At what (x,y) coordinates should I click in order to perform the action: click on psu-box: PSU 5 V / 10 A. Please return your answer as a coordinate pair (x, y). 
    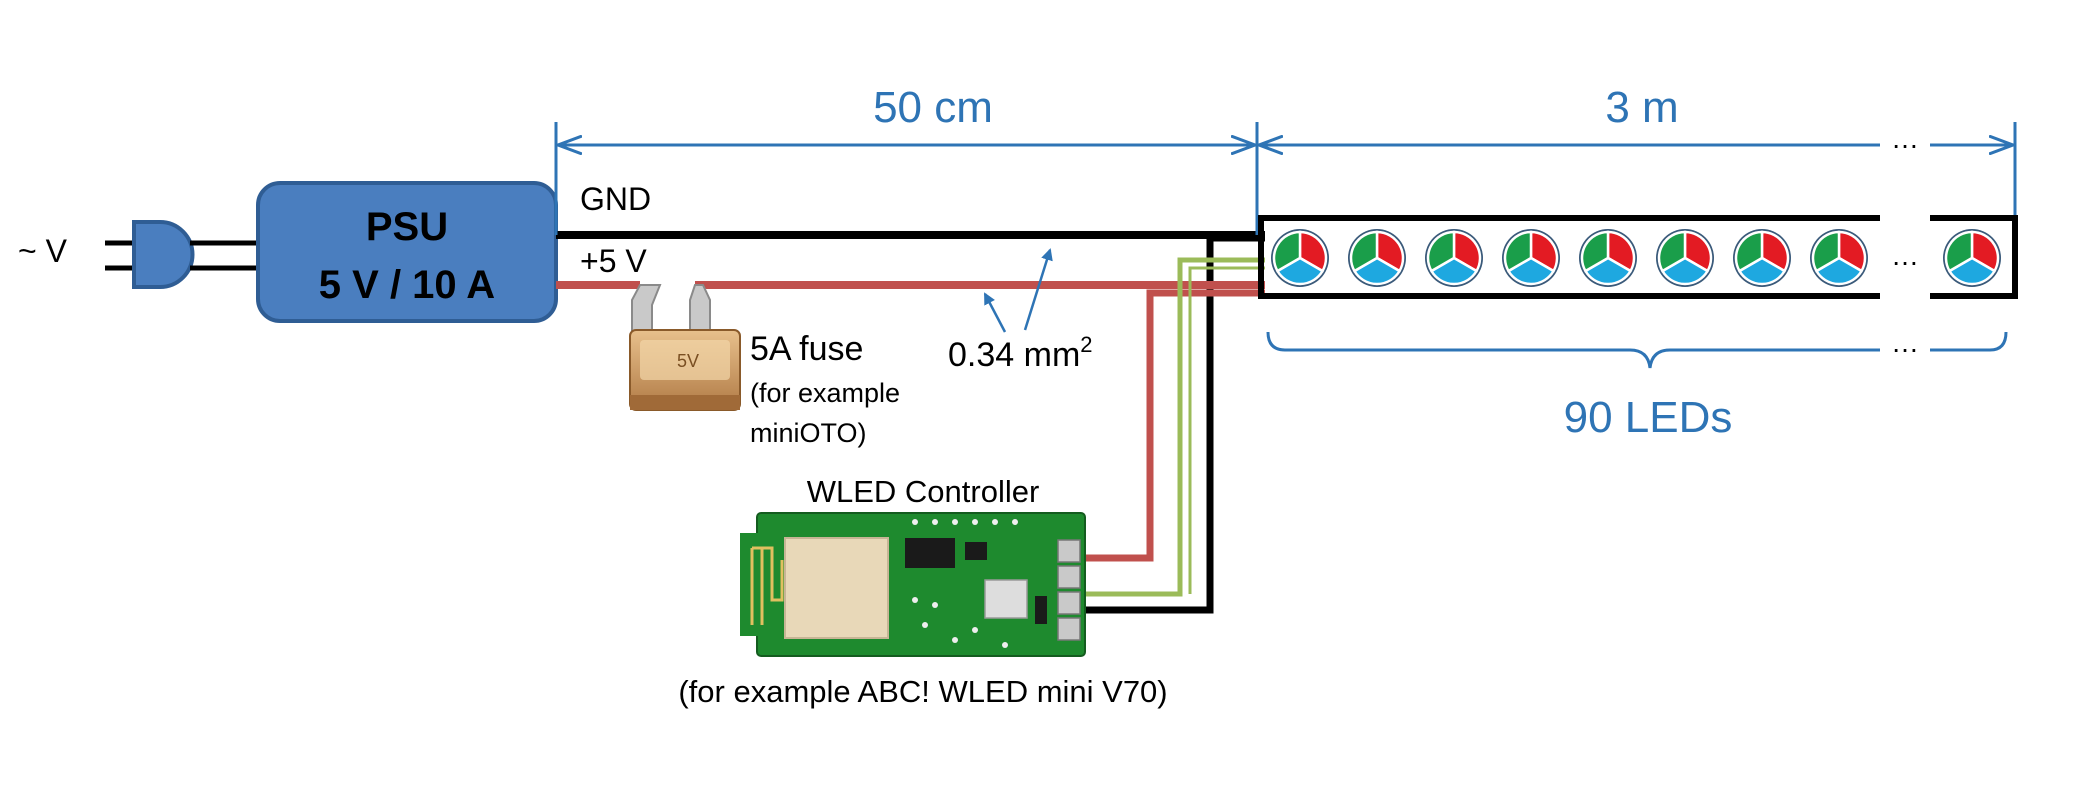
    Looking at the image, I should click on (407, 252).